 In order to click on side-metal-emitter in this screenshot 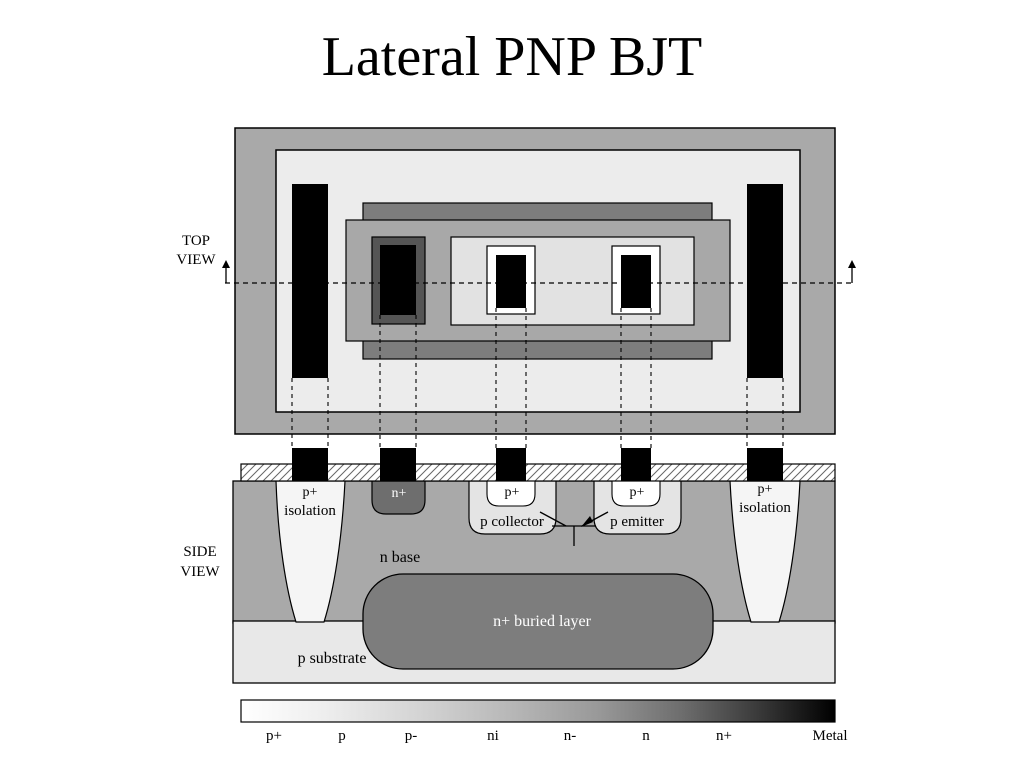, I will do `click(636, 464)`.